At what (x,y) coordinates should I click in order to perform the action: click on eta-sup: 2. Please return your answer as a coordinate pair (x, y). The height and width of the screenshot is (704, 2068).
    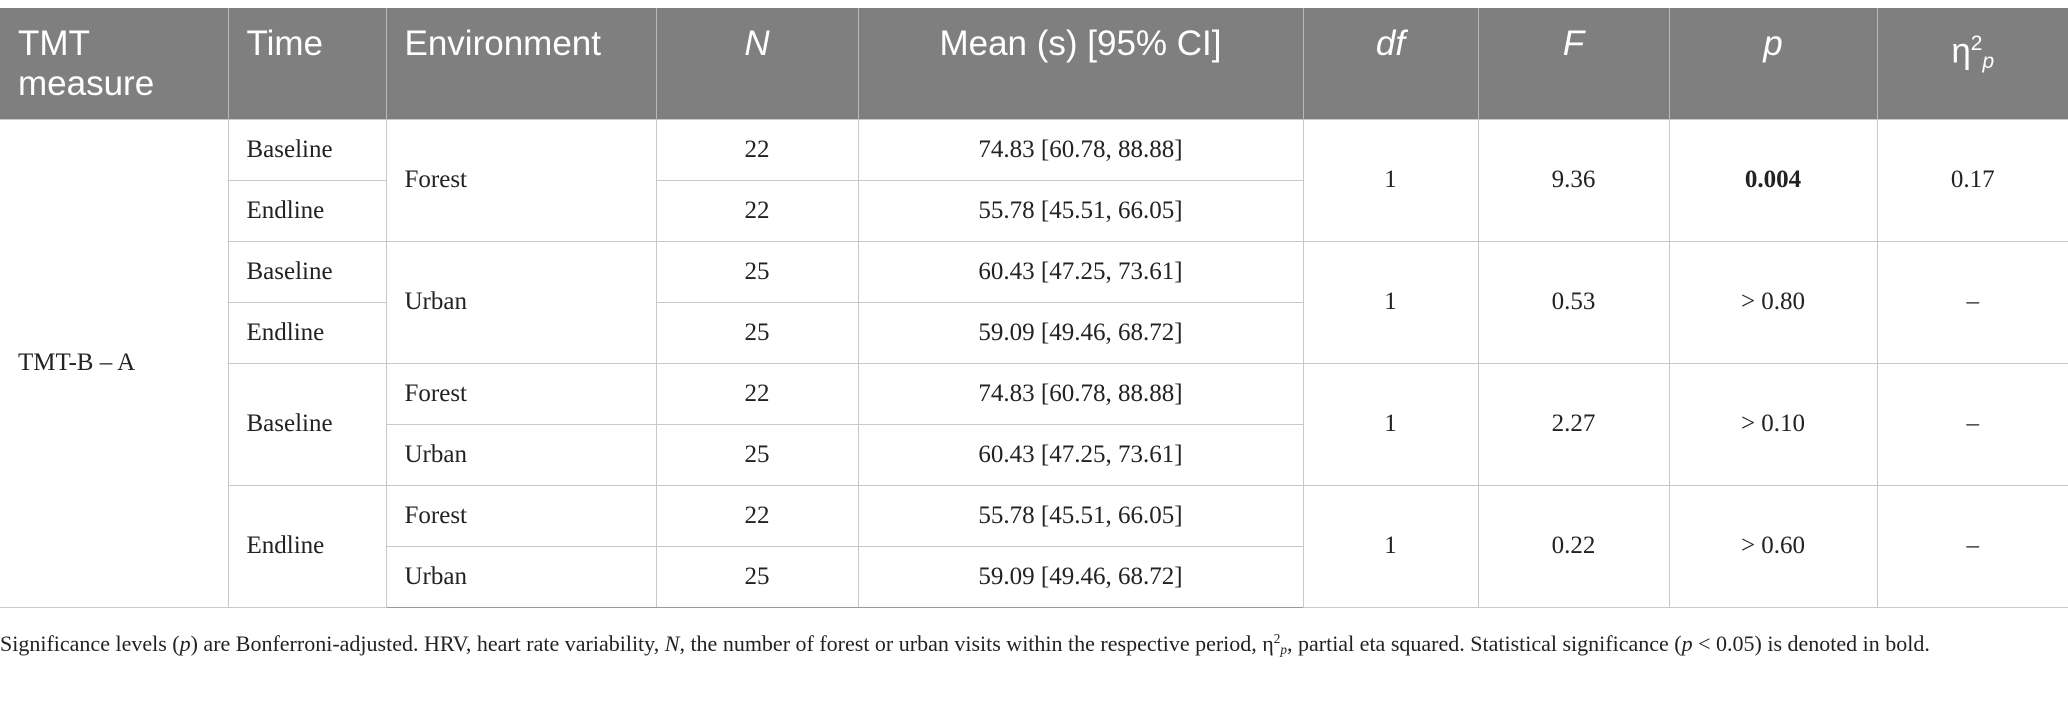
    Looking at the image, I should click on (1976, 43).